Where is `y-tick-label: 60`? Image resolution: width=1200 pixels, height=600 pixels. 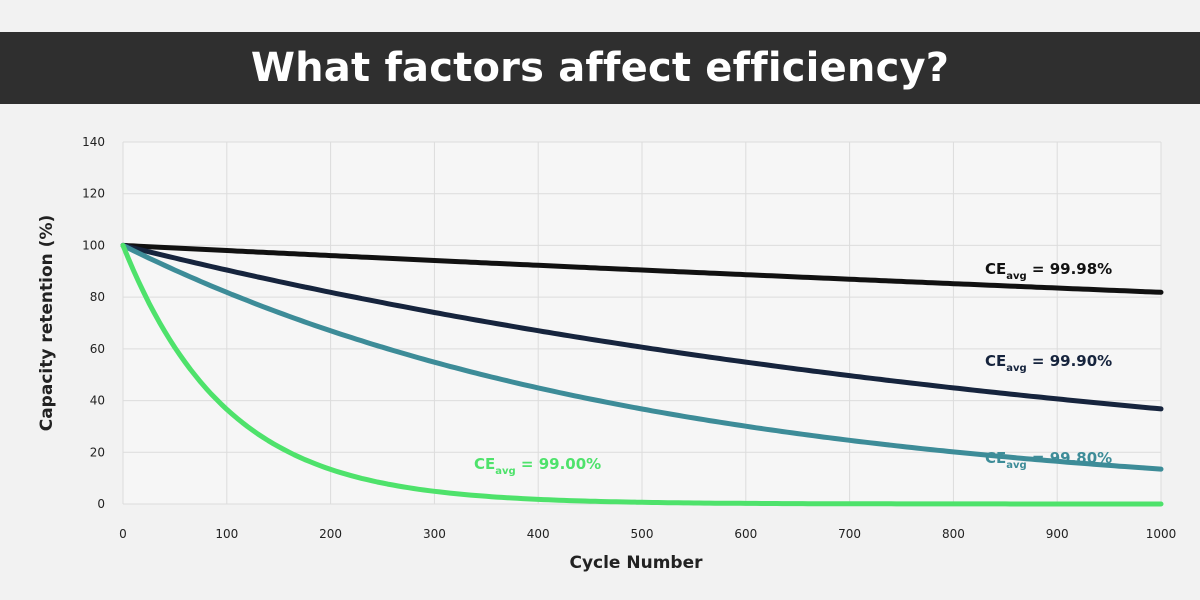
y-tick-label: 60 is located at coordinates (97, 349).